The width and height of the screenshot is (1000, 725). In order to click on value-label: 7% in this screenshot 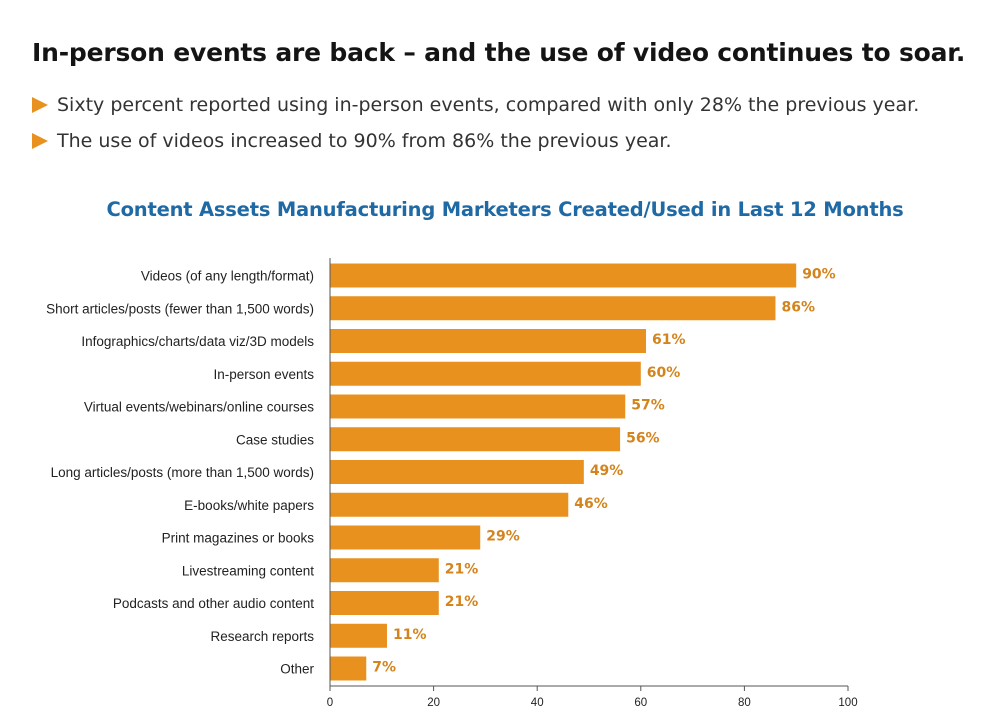, I will do `click(384, 668)`.